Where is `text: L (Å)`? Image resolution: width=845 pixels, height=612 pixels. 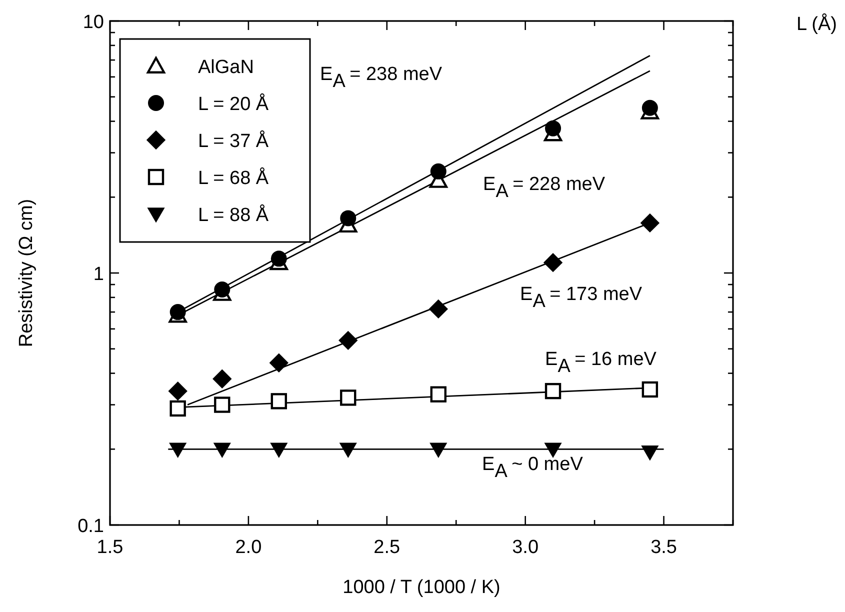
text: L (Å) is located at coordinates (816, 24).